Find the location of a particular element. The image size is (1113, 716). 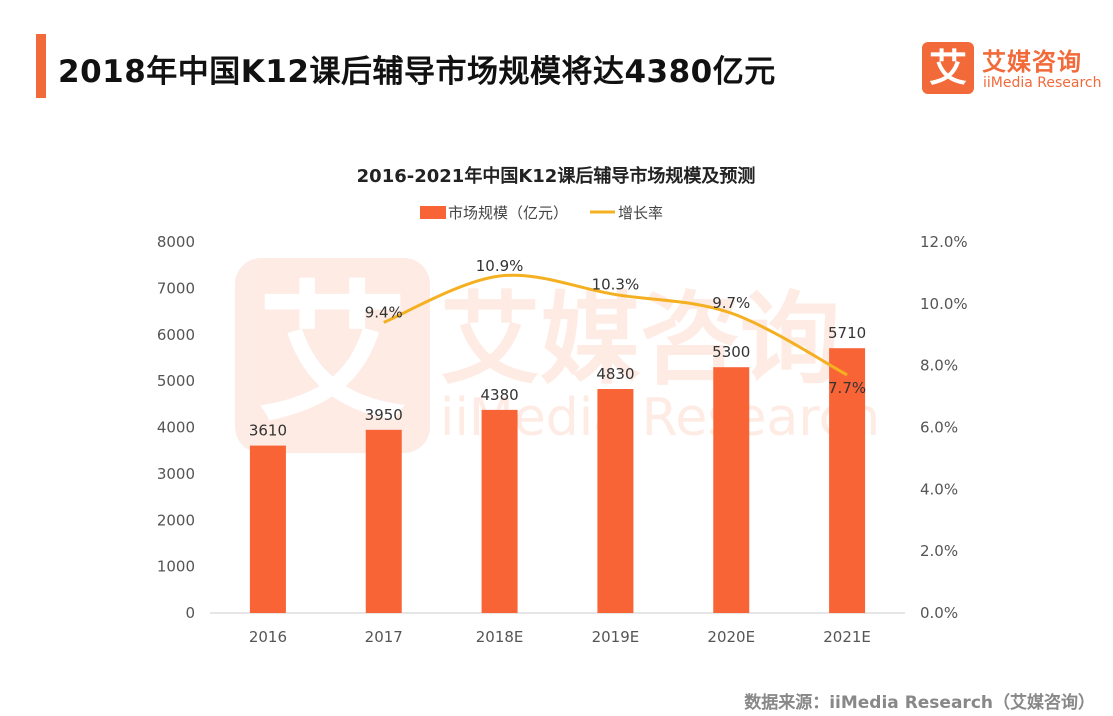

bar-data-label: 5300 is located at coordinates (731, 352).